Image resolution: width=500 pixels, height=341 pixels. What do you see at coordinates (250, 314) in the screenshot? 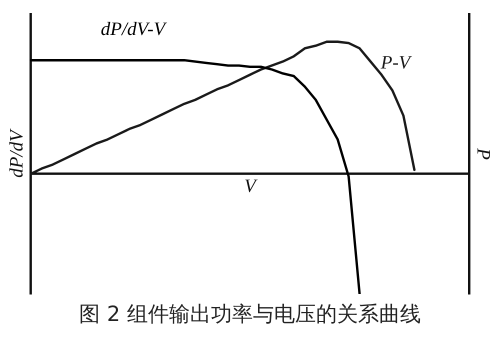
I see `text: 图 2 组件输出功率与电压的关系曲线` at bounding box center [250, 314].